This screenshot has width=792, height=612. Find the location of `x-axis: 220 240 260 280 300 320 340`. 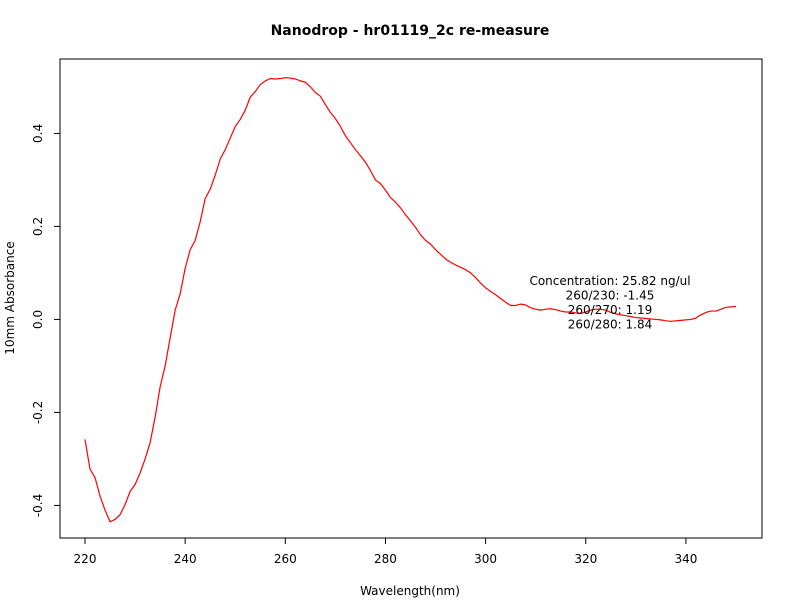

x-axis: 220 240 260 280 300 320 340 is located at coordinates (385, 551).